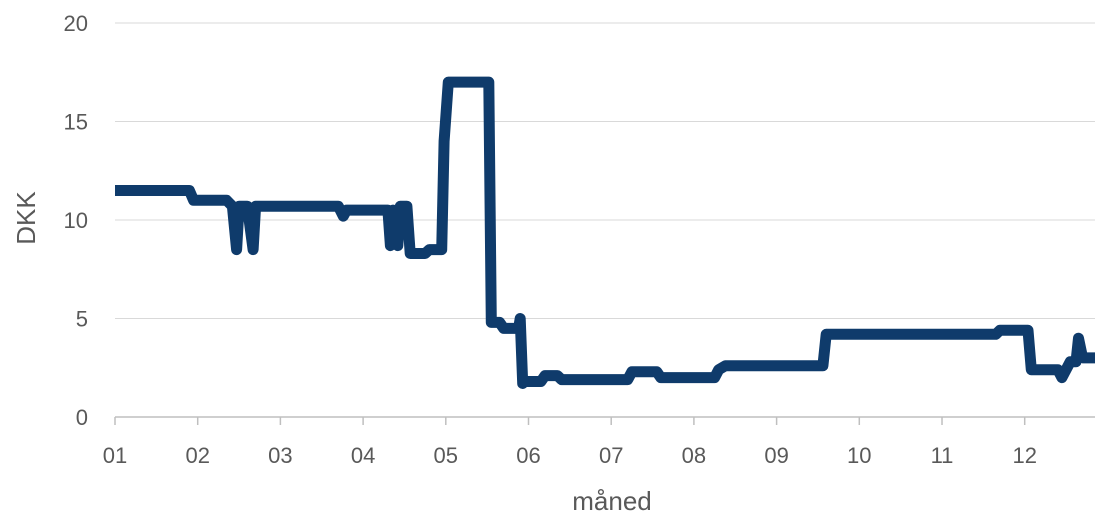 The height and width of the screenshot is (520, 1095). I want to click on x-axis-label: måned, so click(612, 501).